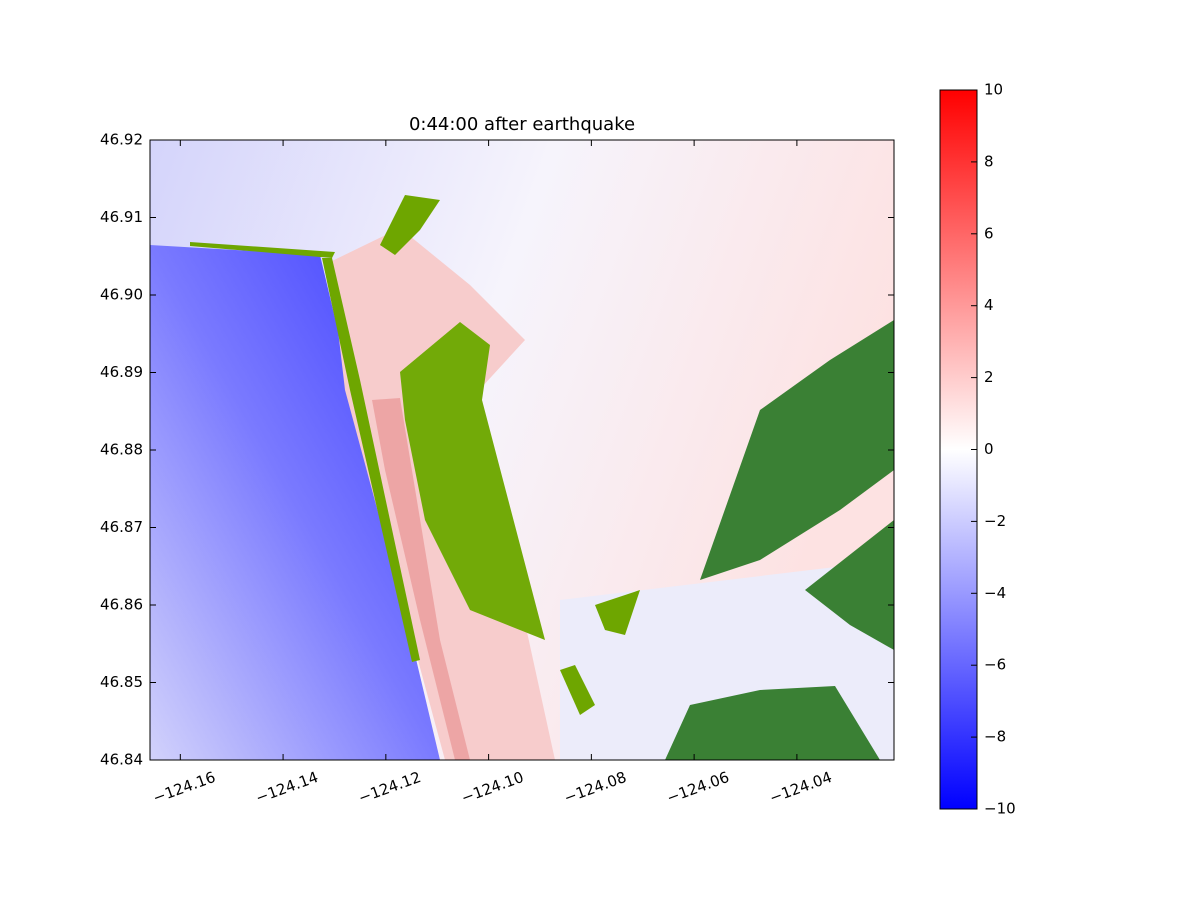 Image resolution: width=1200 pixels, height=900 pixels. I want to click on y-tick-label: 46.91, so click(121, 217).